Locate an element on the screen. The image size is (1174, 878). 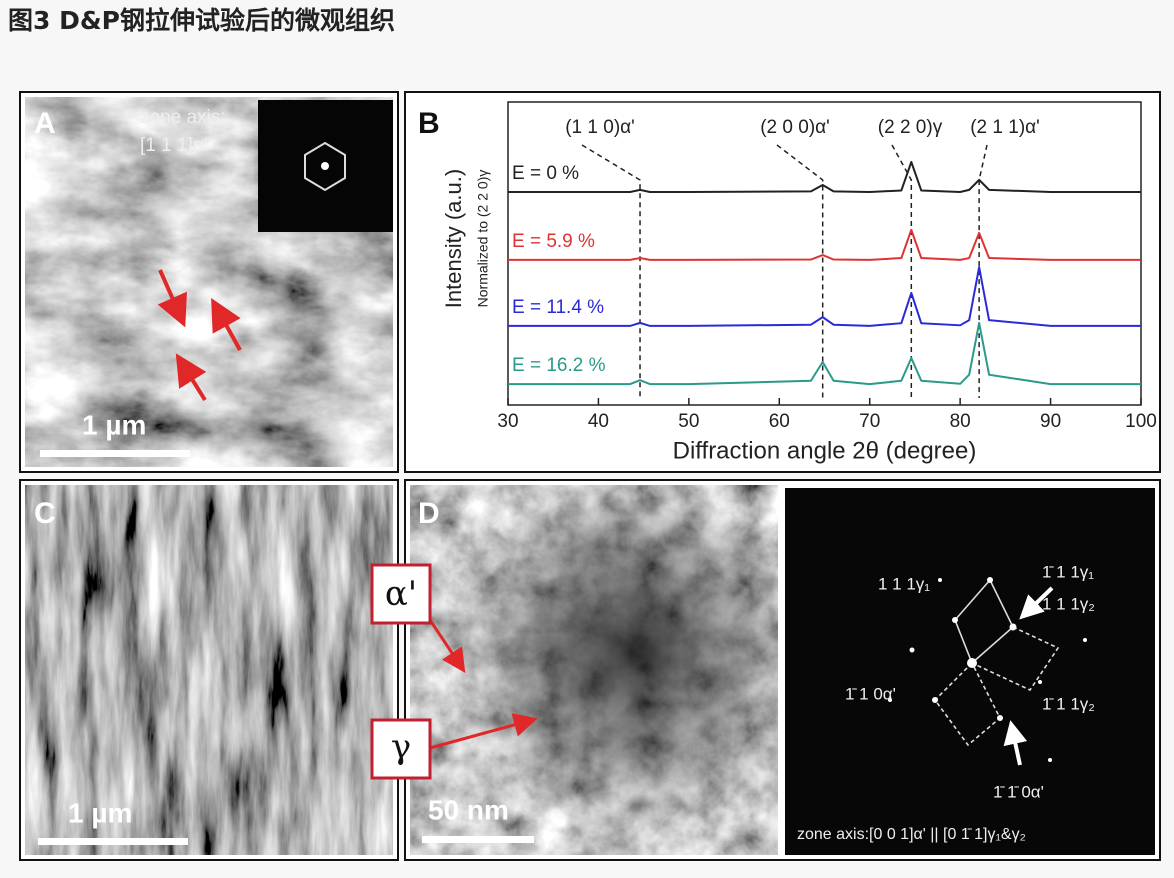
series-label: E = 11.4 % is located at coordinates (558, 307).